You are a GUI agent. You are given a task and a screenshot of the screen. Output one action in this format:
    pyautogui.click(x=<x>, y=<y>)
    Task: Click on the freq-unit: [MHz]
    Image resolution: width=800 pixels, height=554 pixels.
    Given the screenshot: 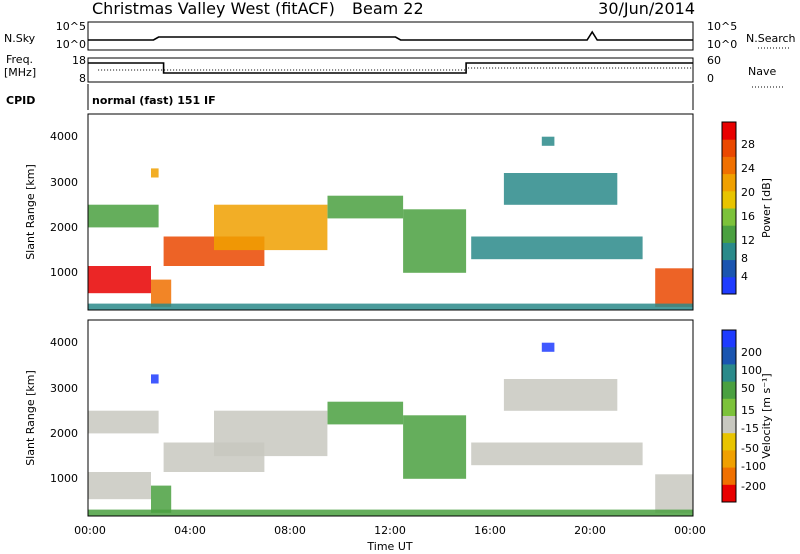 What is the action you would take?
    pyautogui.click(x=20, y=72)
    